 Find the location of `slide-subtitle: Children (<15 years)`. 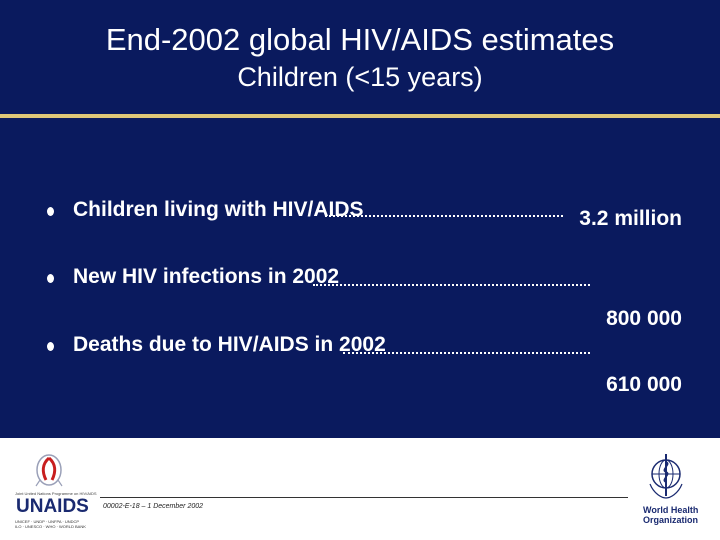

slide-subtitle: Children (<15 years) is located at coordinates (360, 77).